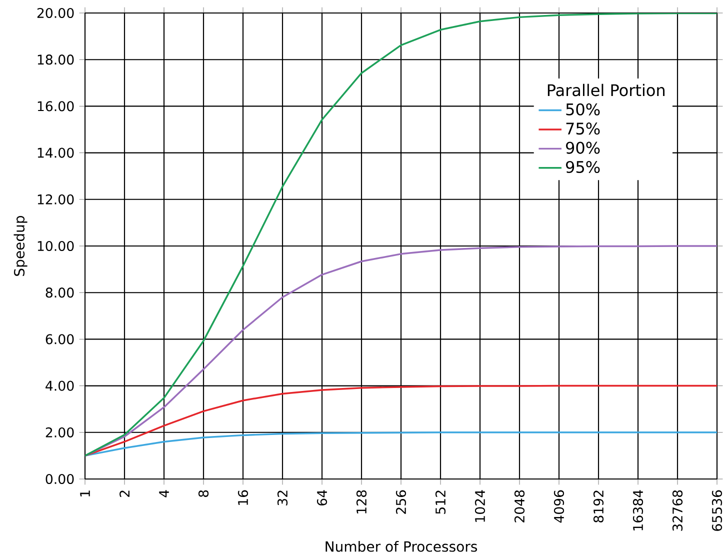 The height and width of the screenshot is (554, 723). What do you see at coordinates (60, 293) in the screenshot?
I see `y-tick-label: 8.00` at bounding box center [60, 293].